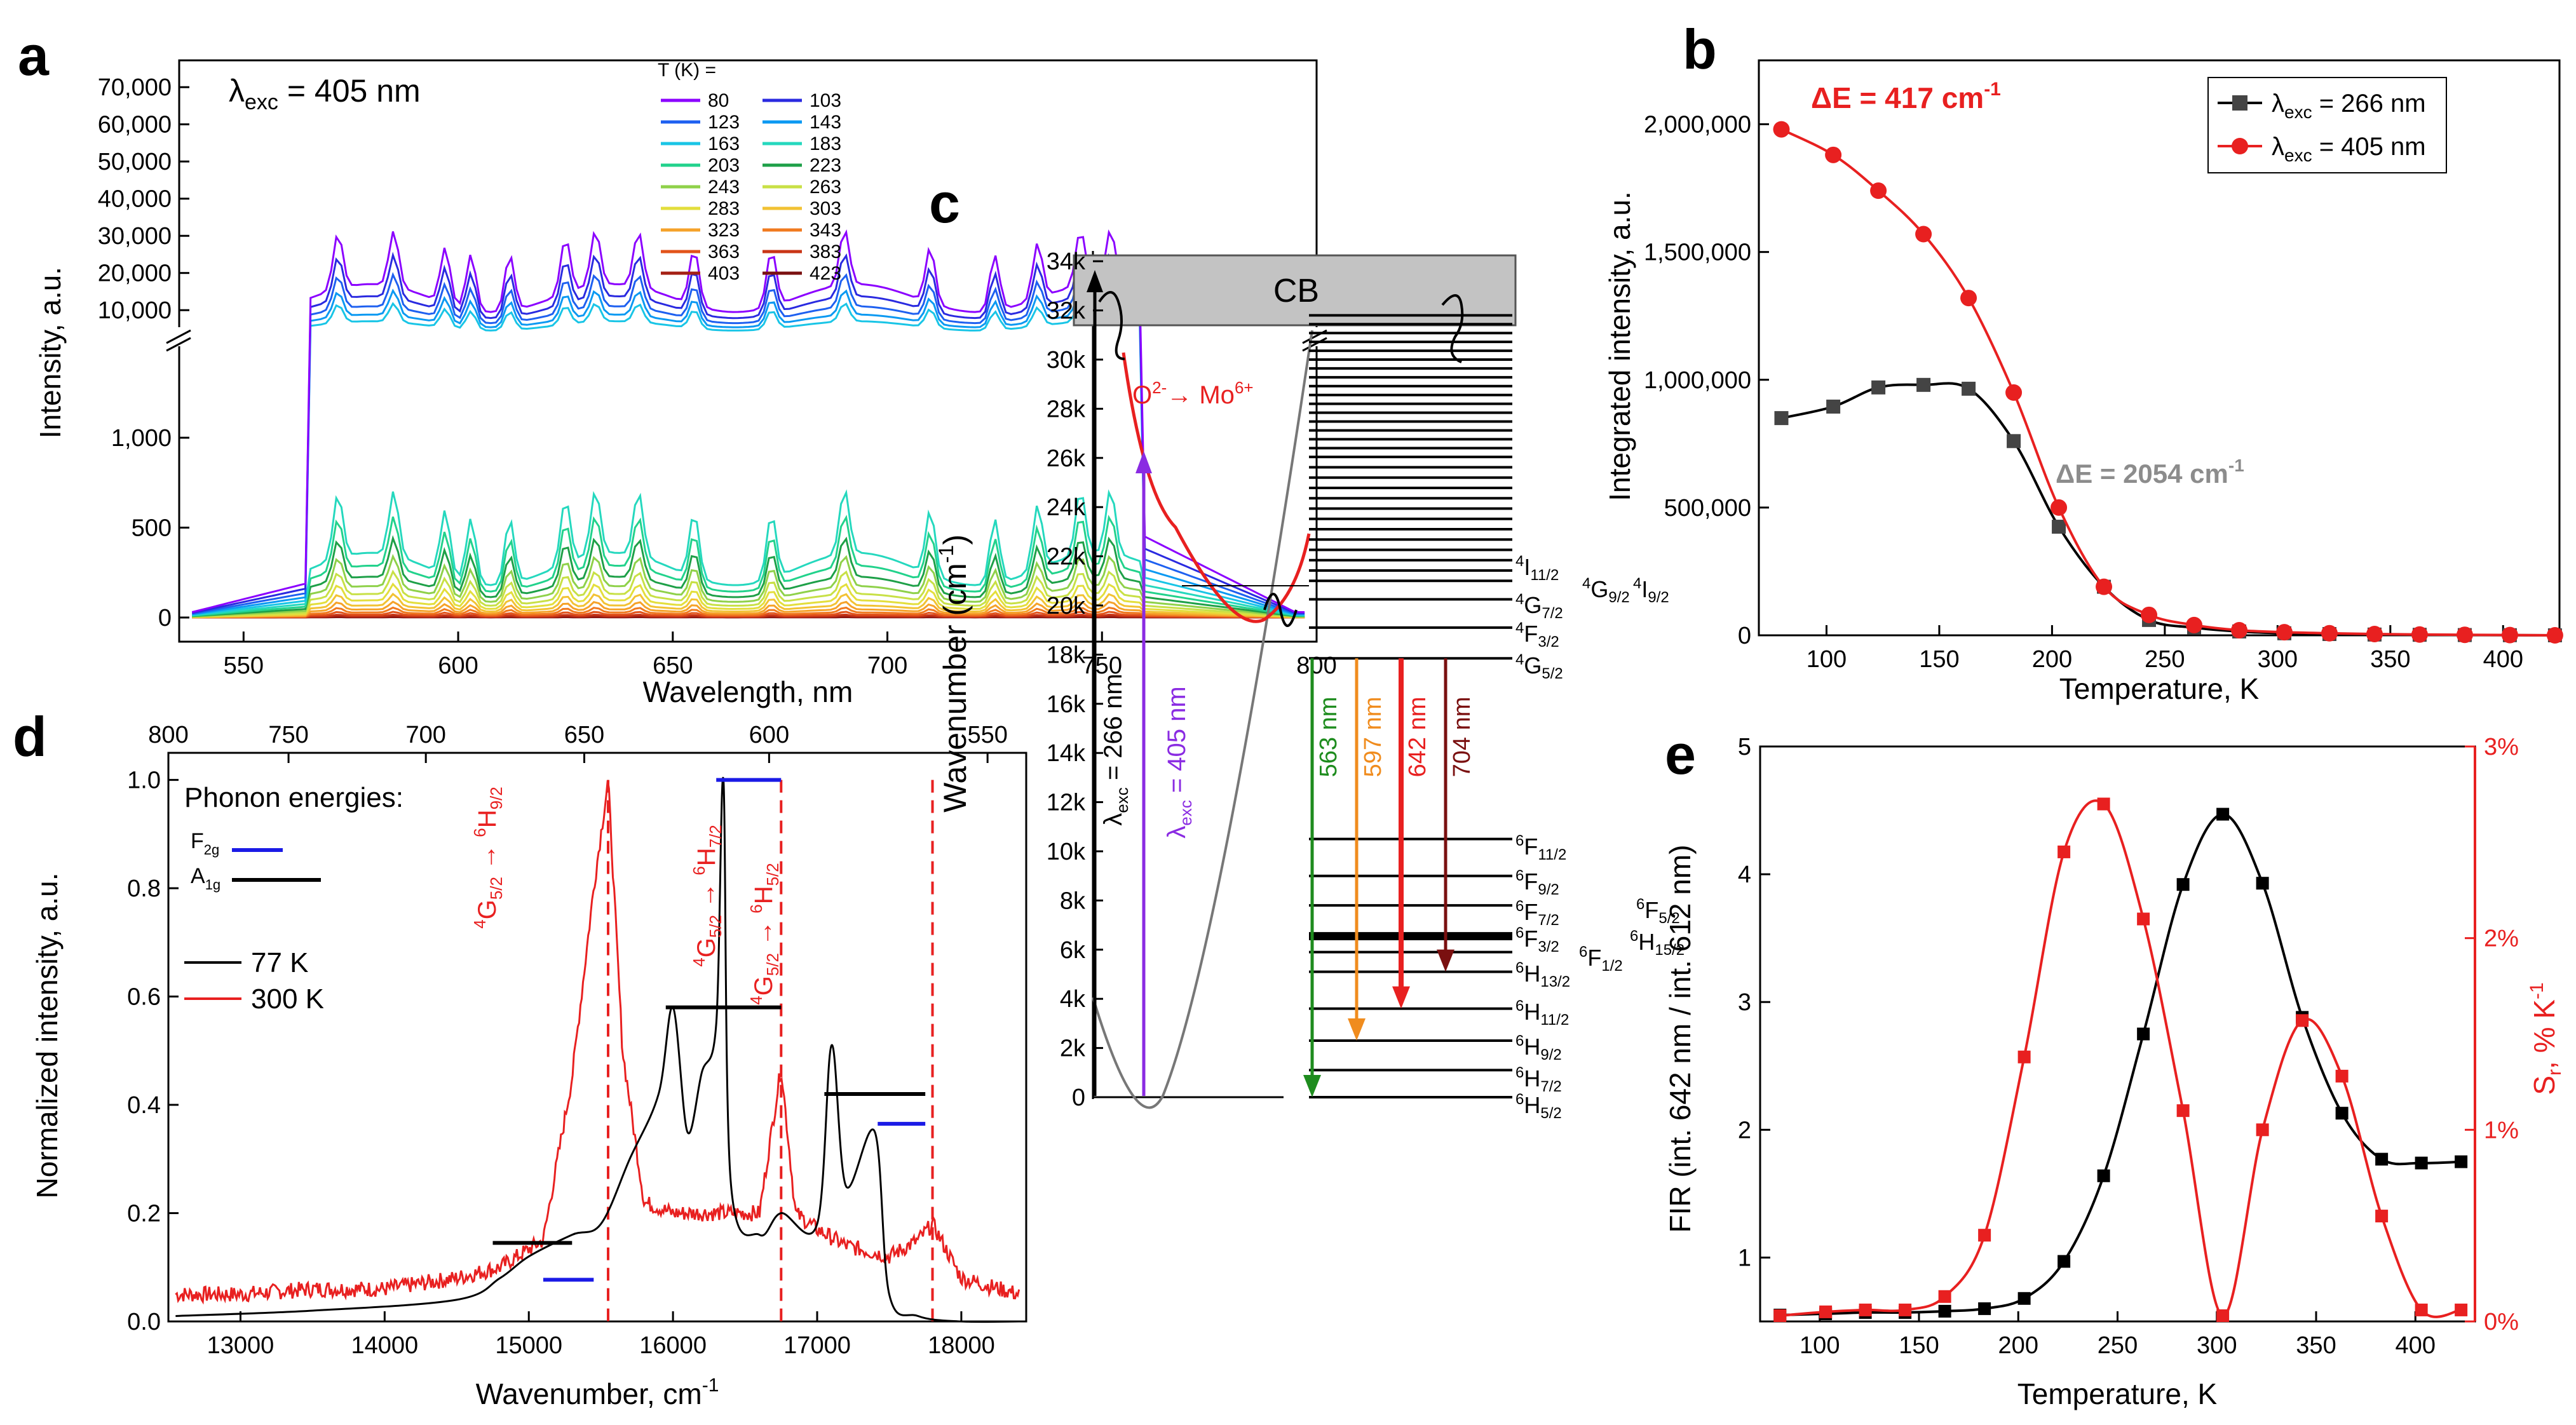 This screenshot has width=2576, height=1425. What do you see at coordinates (425, 735) in the screenshot?
I see `panel-d-xtick-top-label: 700` at bounding box center [425, 735].